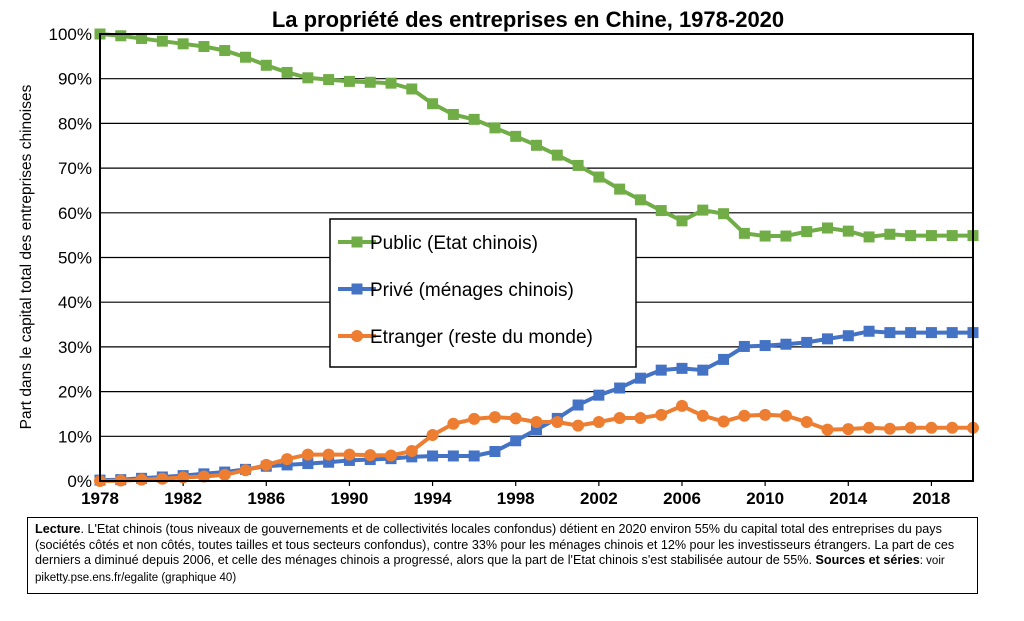 Image resolution: width=1024 pixels, height=621 pixels. I want to click on y-tick-label: 60%, so click(75, 213).